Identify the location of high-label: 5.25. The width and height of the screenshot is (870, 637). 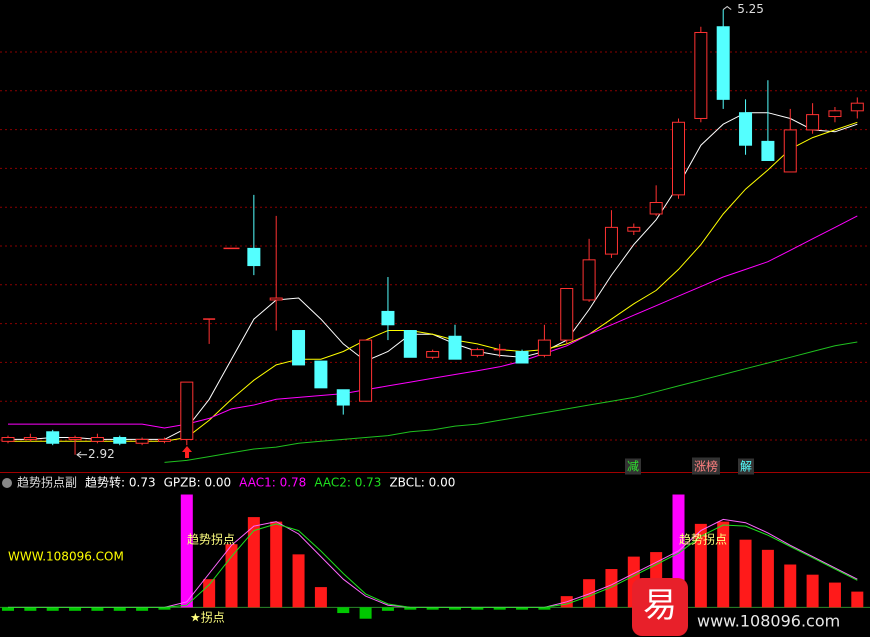
(750, 9).